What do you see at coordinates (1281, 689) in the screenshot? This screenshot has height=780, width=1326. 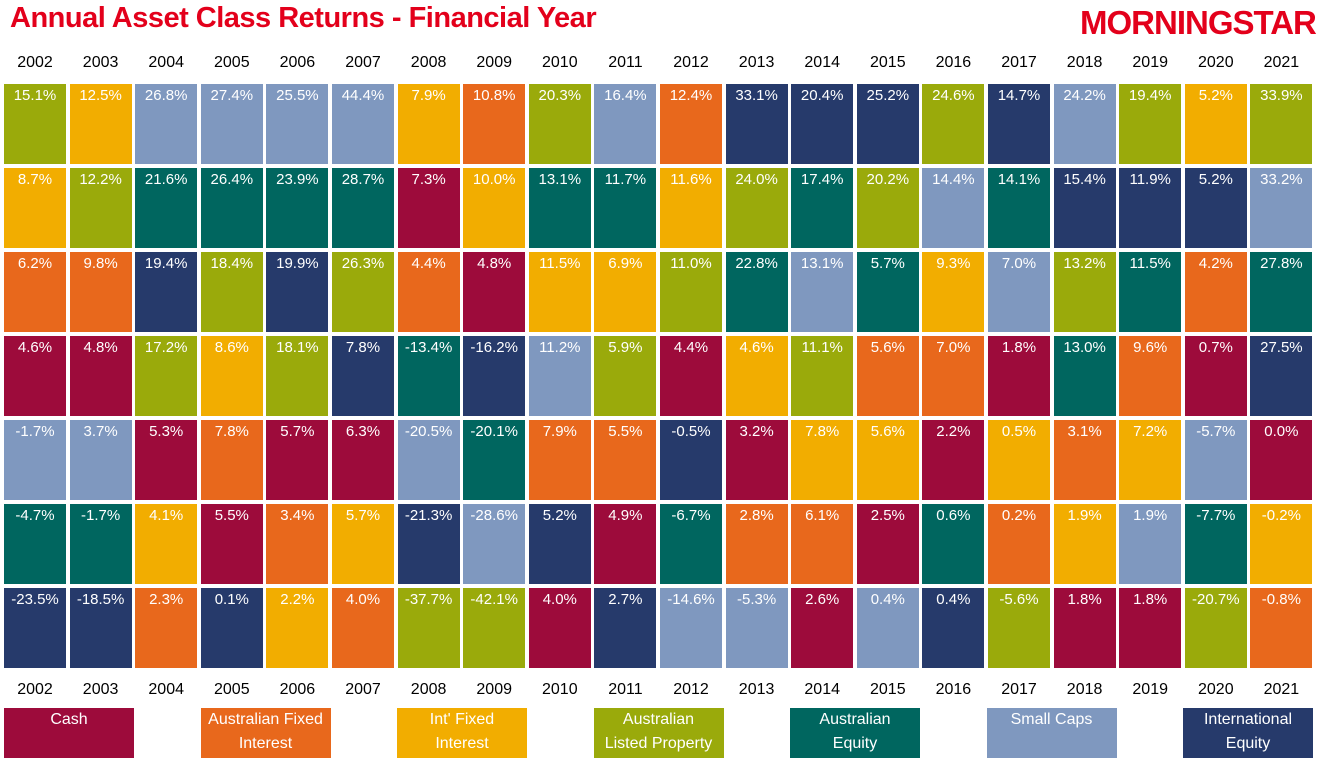 I see `year-label: 2021` at bounding box center [1281, 689].